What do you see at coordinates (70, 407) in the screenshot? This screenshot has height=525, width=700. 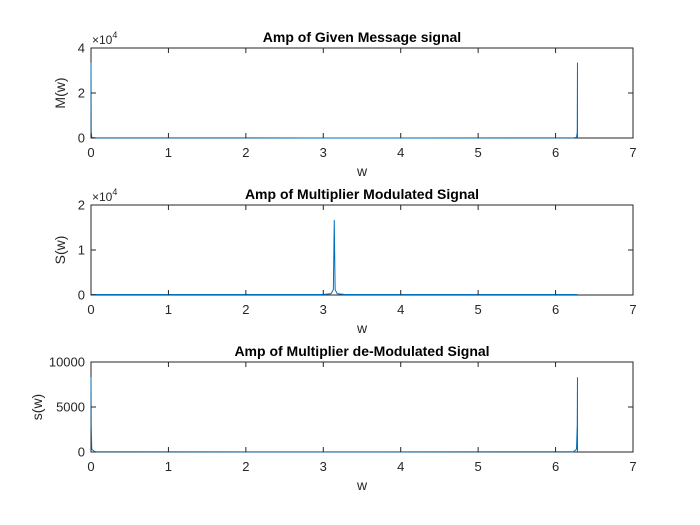 I see `y-tick-label: 5000` at bounding box center [70, 407].